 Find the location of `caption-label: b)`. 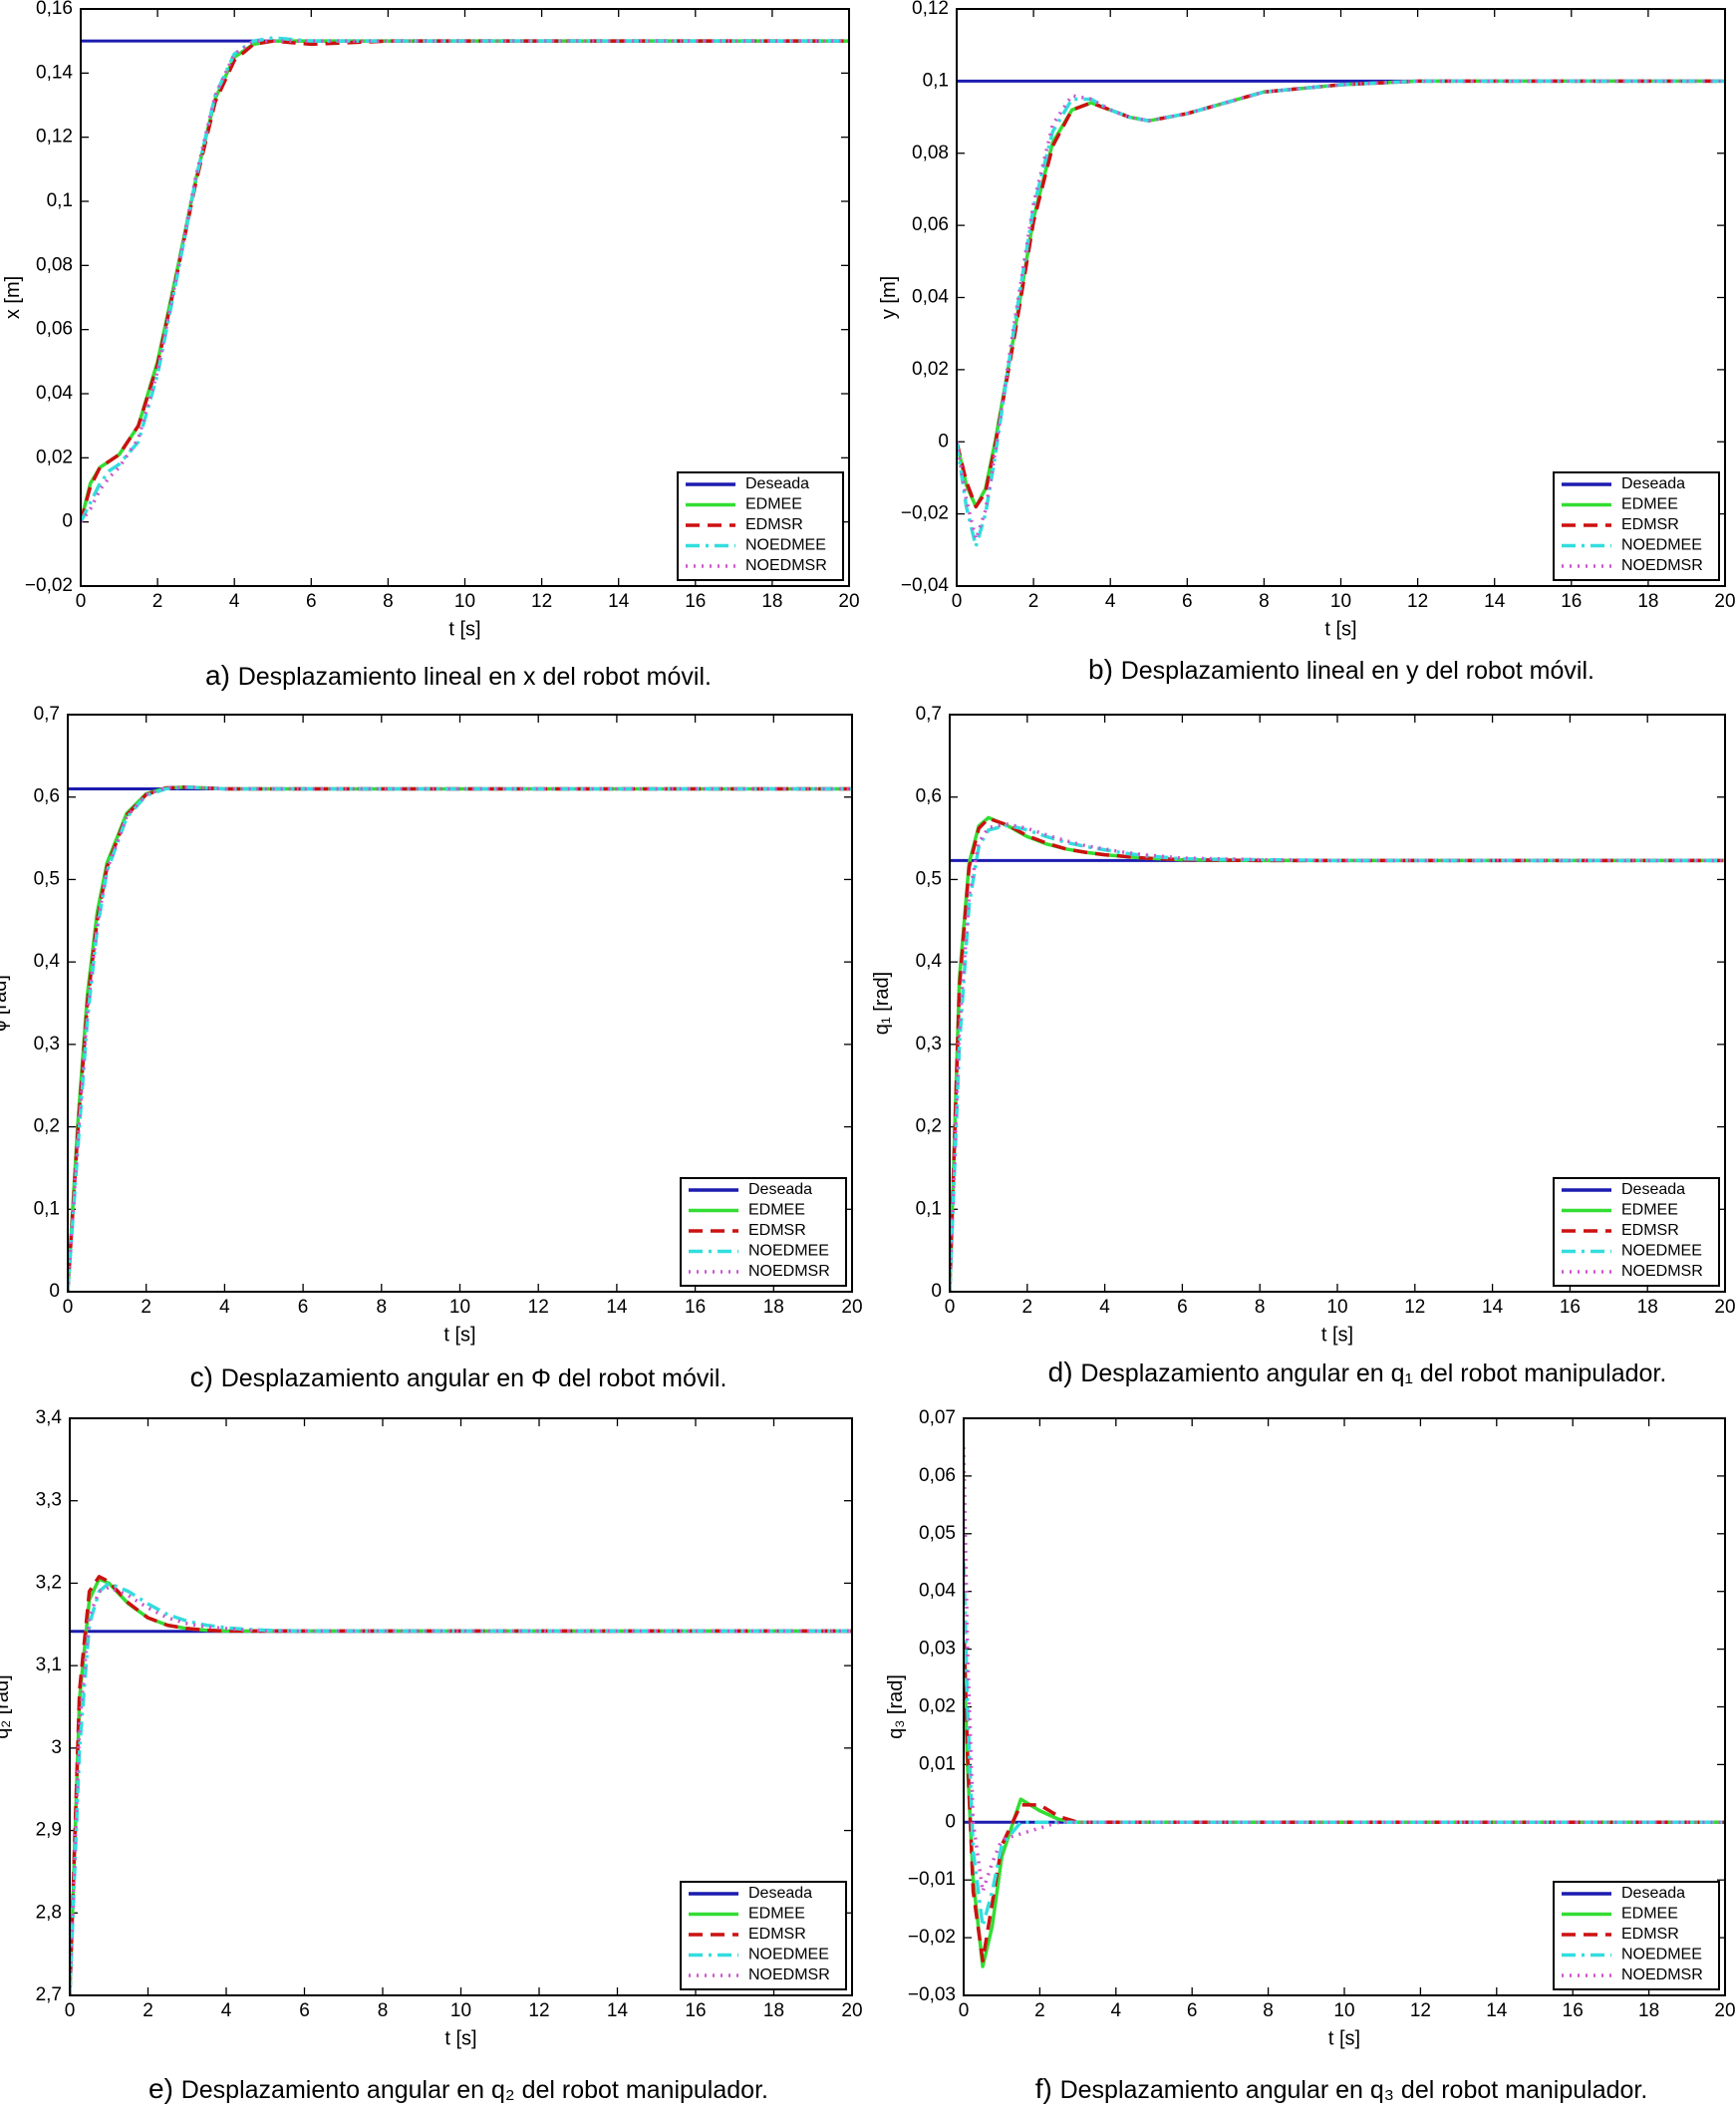

caption-label: b) is located at coordinates (1100, 669).